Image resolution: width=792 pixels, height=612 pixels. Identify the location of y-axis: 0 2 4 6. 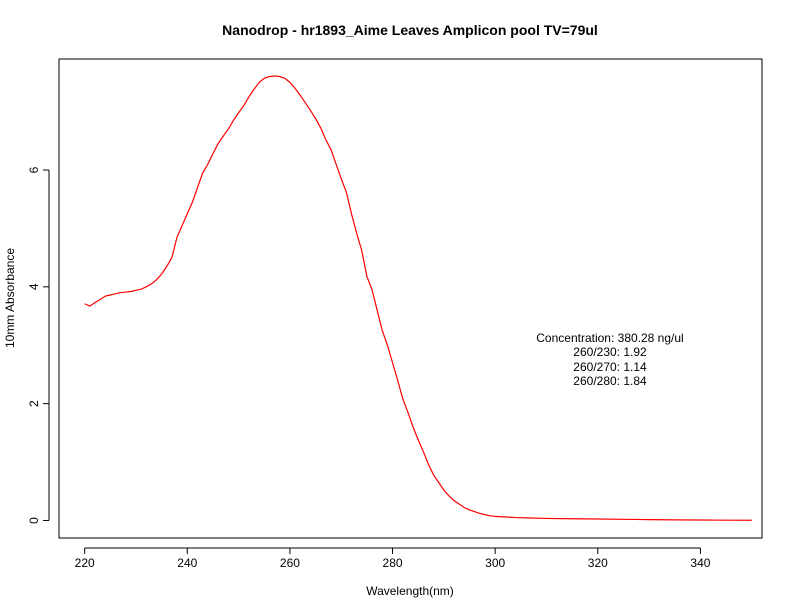
(38, 345).